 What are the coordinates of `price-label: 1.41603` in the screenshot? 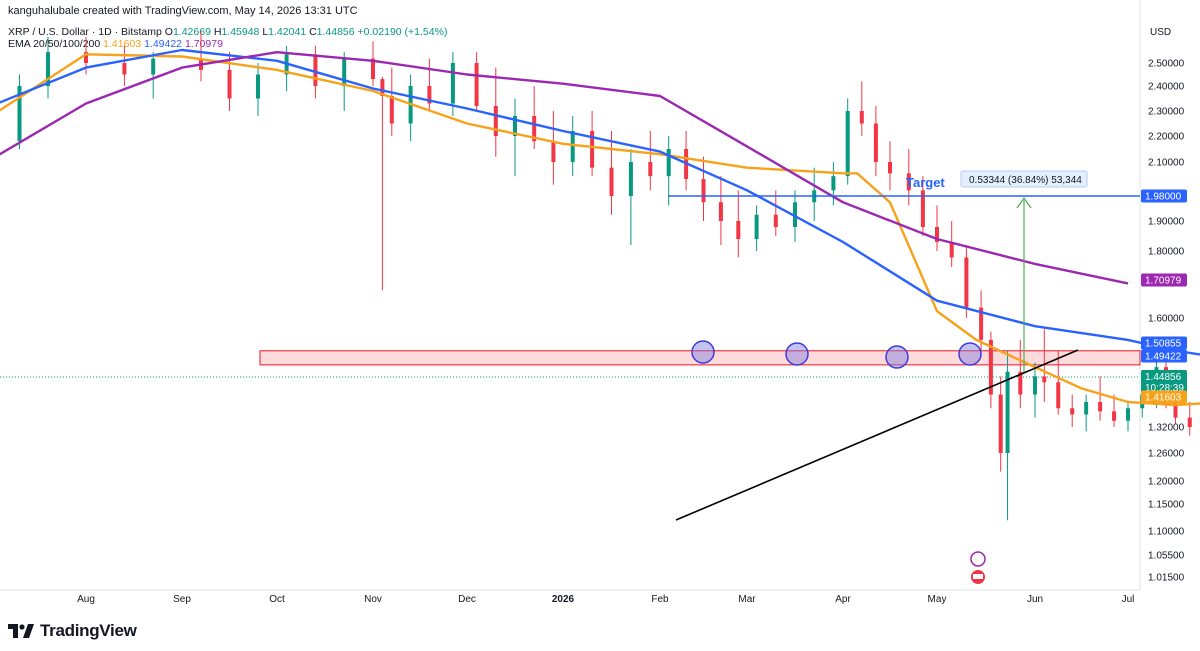 It's located at (1163, 397).